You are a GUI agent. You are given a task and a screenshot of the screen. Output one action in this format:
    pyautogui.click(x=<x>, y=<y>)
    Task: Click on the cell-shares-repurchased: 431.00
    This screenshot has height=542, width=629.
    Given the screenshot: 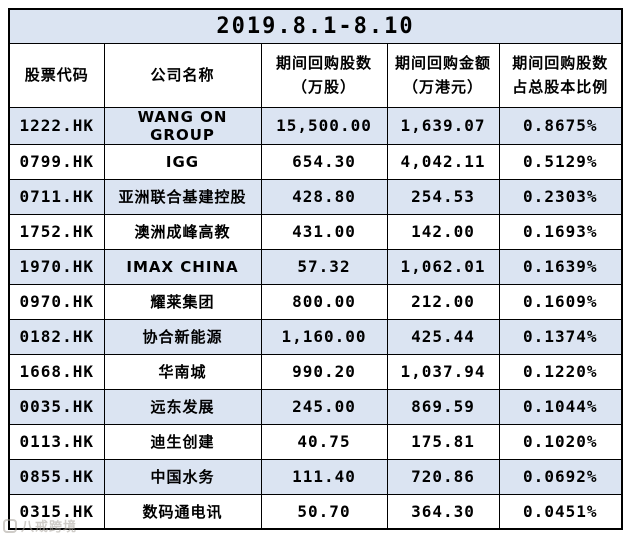 What is the action you would take?
    pyautogui.click(x=324, y=231)
    